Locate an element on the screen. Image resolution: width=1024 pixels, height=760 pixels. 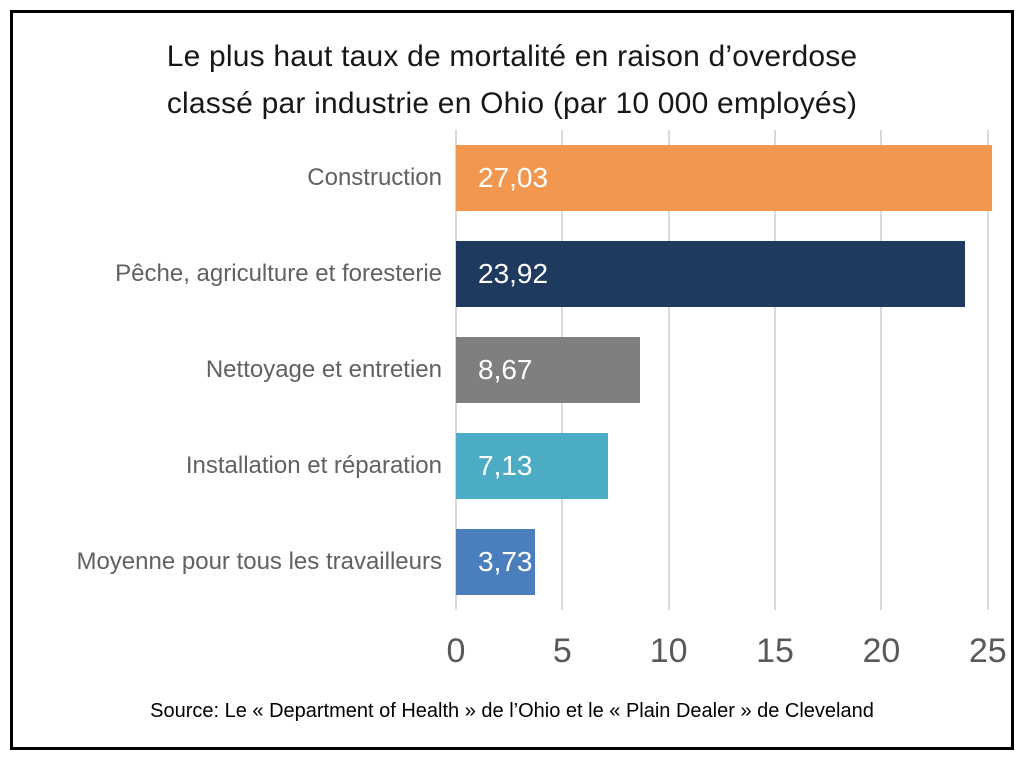
bar-construction: 27,03 is located at coordinates (724, 178).